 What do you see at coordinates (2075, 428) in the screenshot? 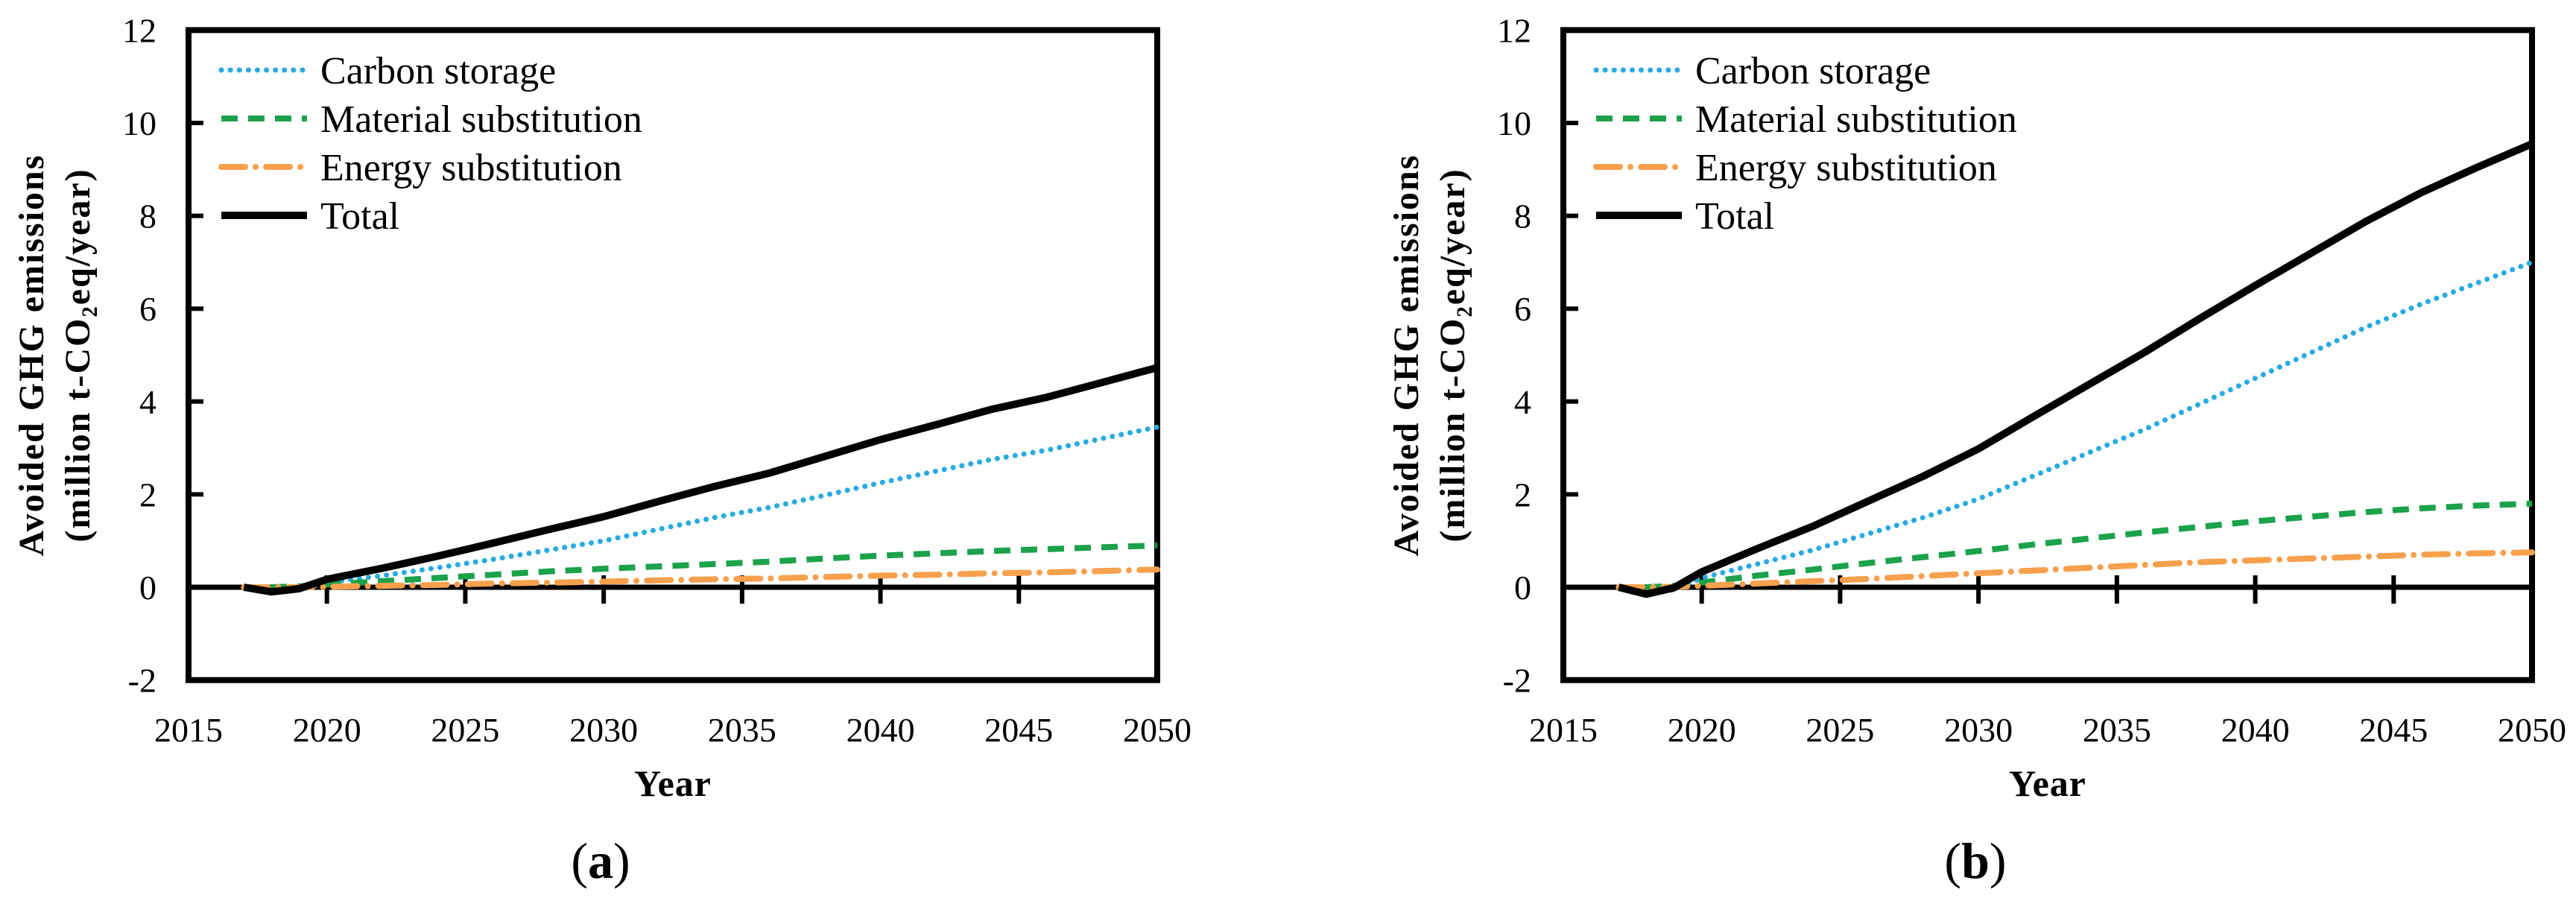
I see `series-line-carbon-storage` at bounding box center [2075, 428].